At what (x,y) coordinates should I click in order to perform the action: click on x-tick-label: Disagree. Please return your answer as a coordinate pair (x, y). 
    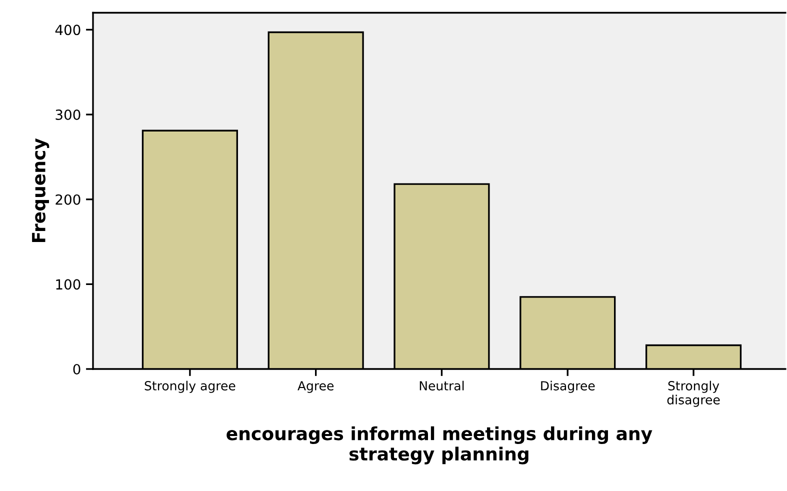
    Looking at the image, I should click on (568, 386).